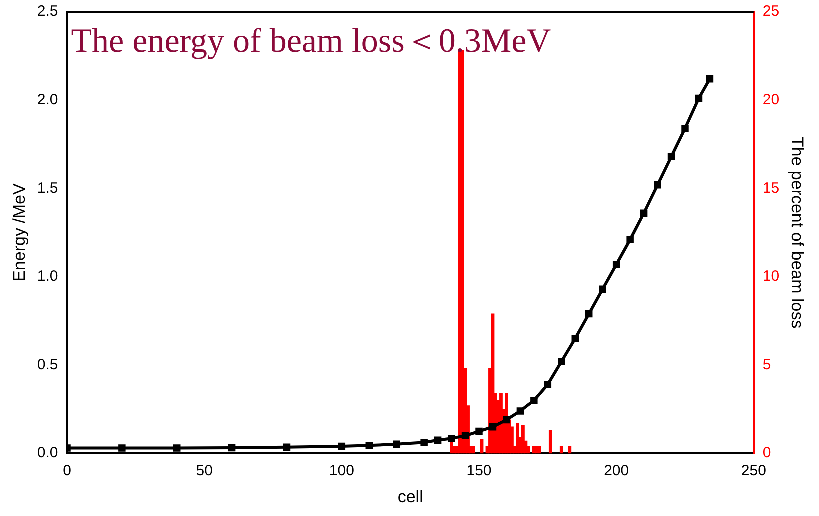 The width and height of the screenshot is (819, 516). Describe the element at coordinates (753, 471) in the screenshot. I see `x-tick-label: 250` at that location.